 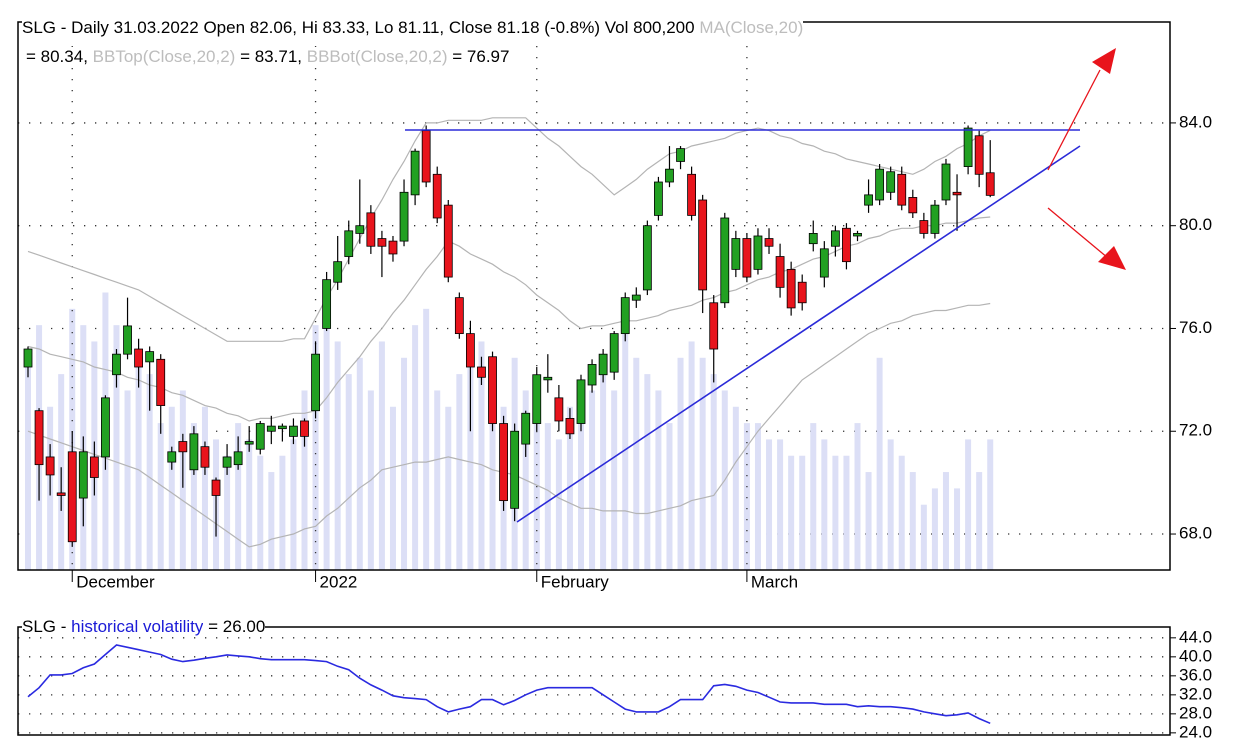 I want to click on legend-volatility-value: = 26.00, so click(x=237, y=626).